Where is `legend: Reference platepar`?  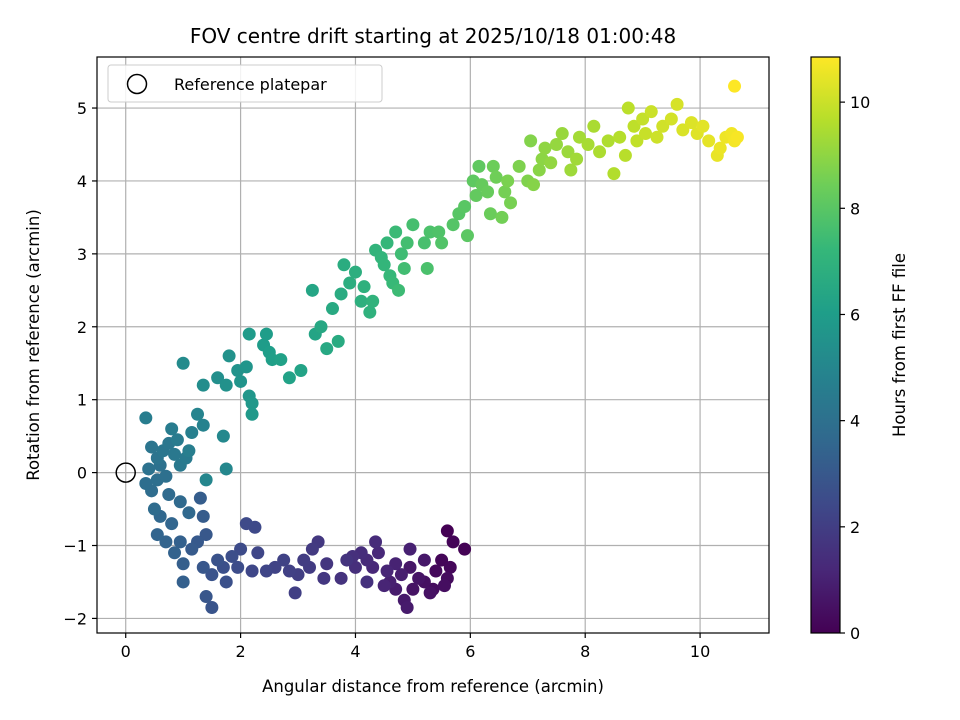 legend: Reference platepar is located at coordinates (245, 83).